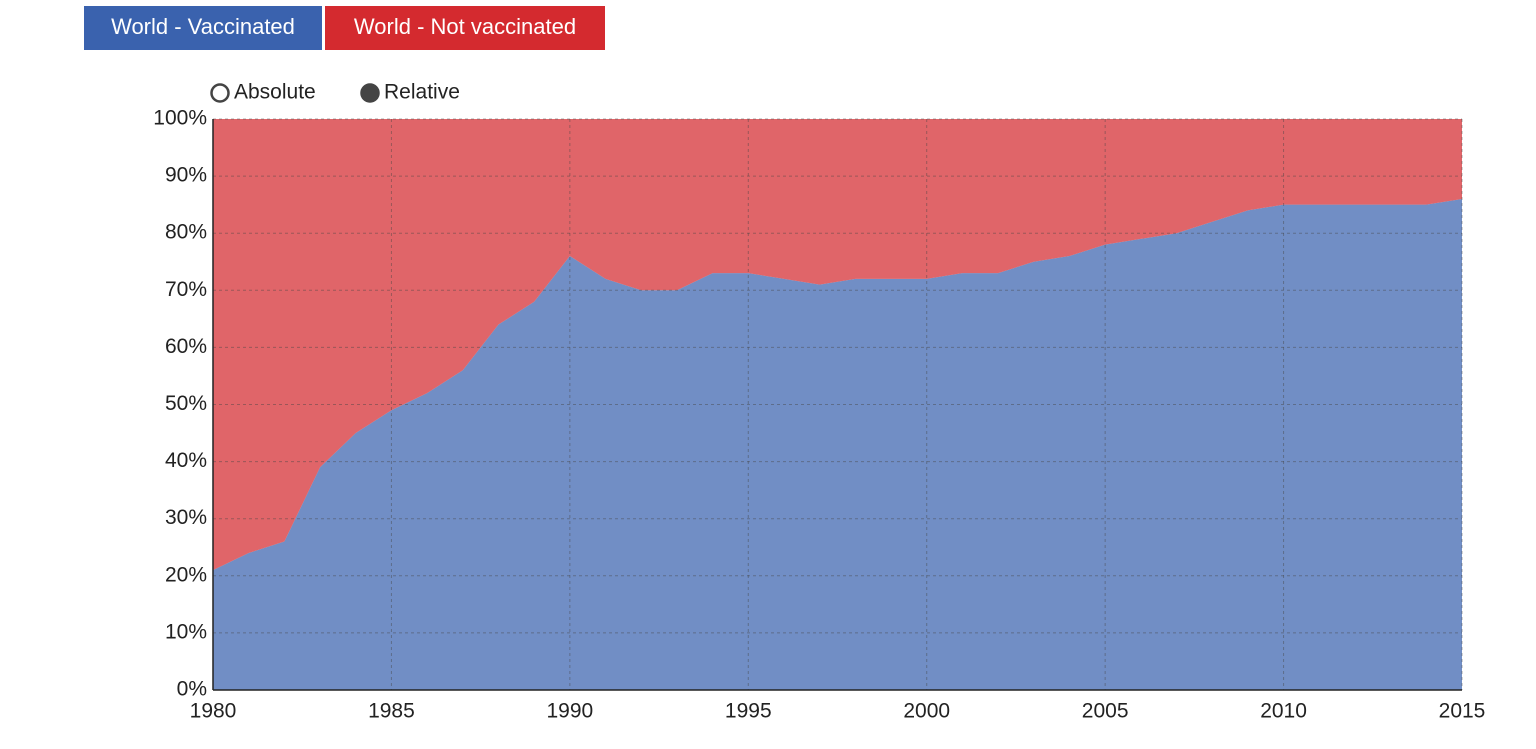 This screenshot has height=749, width=1536. I want to click on y-tick-label: 20%, so click(186, 574).